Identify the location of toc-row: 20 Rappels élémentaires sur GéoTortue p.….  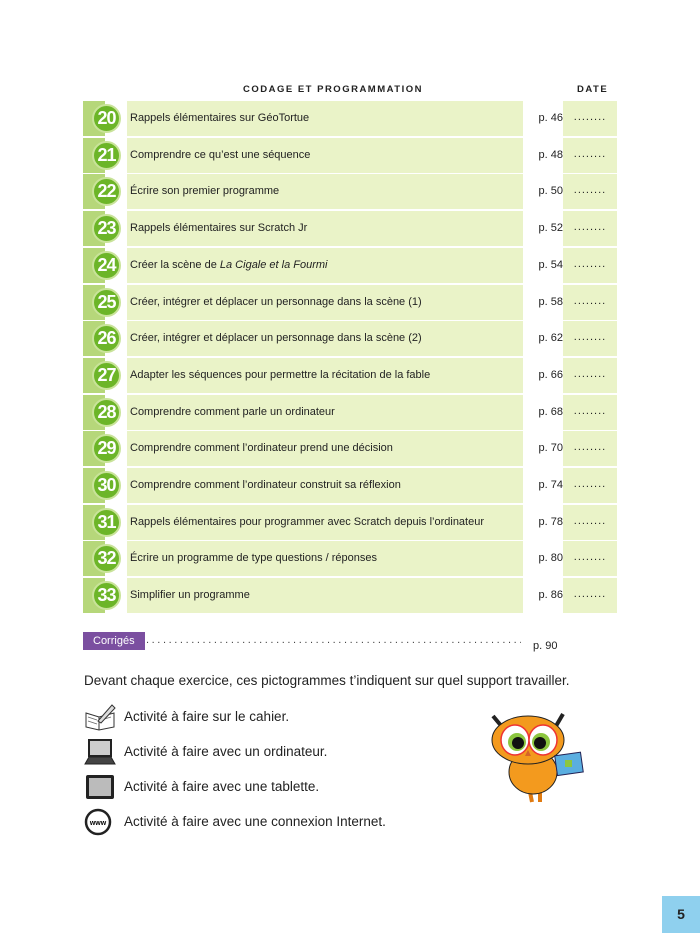
(350, 118).